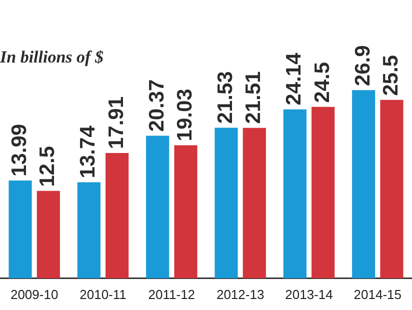  Describe the element at coordinates (116, 123) in the screenshot. I see `data-label: 17.91` at that location.